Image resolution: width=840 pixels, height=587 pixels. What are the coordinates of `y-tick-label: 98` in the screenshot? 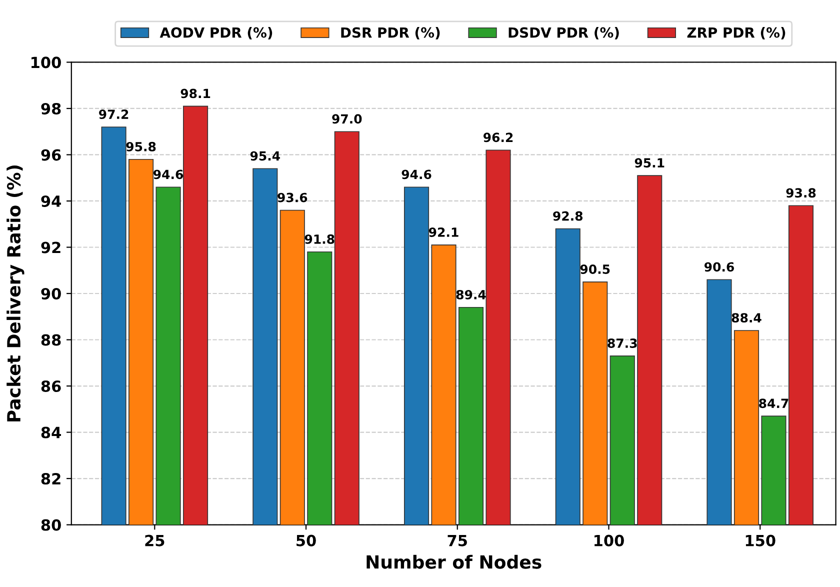 It's located at (51, 108).